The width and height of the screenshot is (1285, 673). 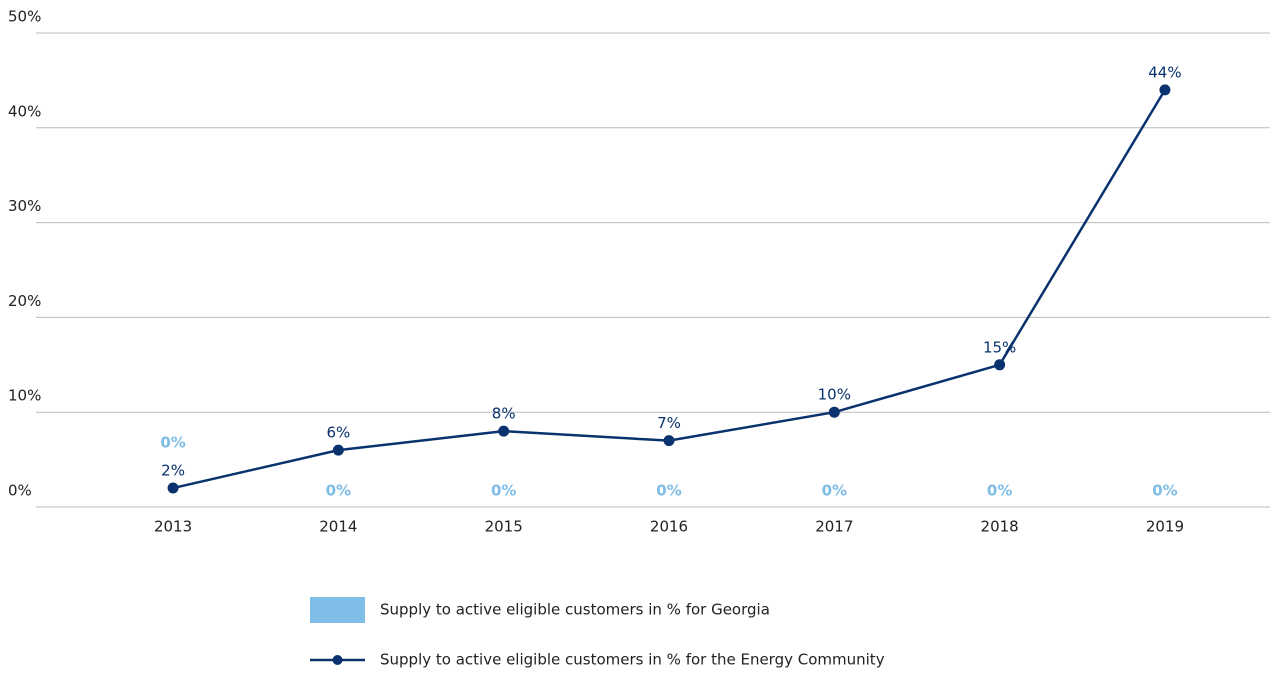 I want to click on x-tick-label: 2018, so click(x=1000, y=527).